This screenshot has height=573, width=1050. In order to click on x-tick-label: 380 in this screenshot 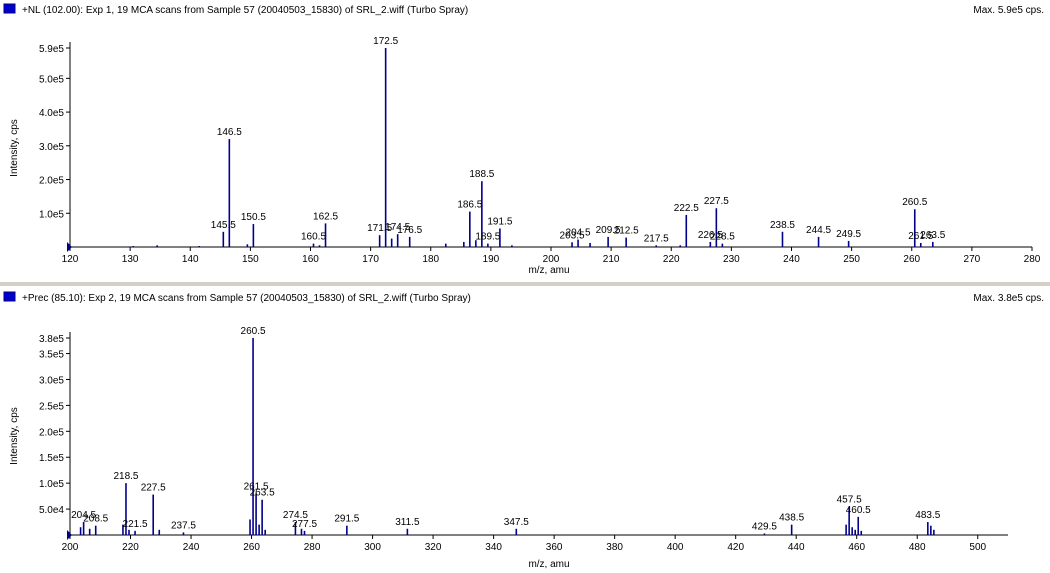, I will do `click(614, 547)`.